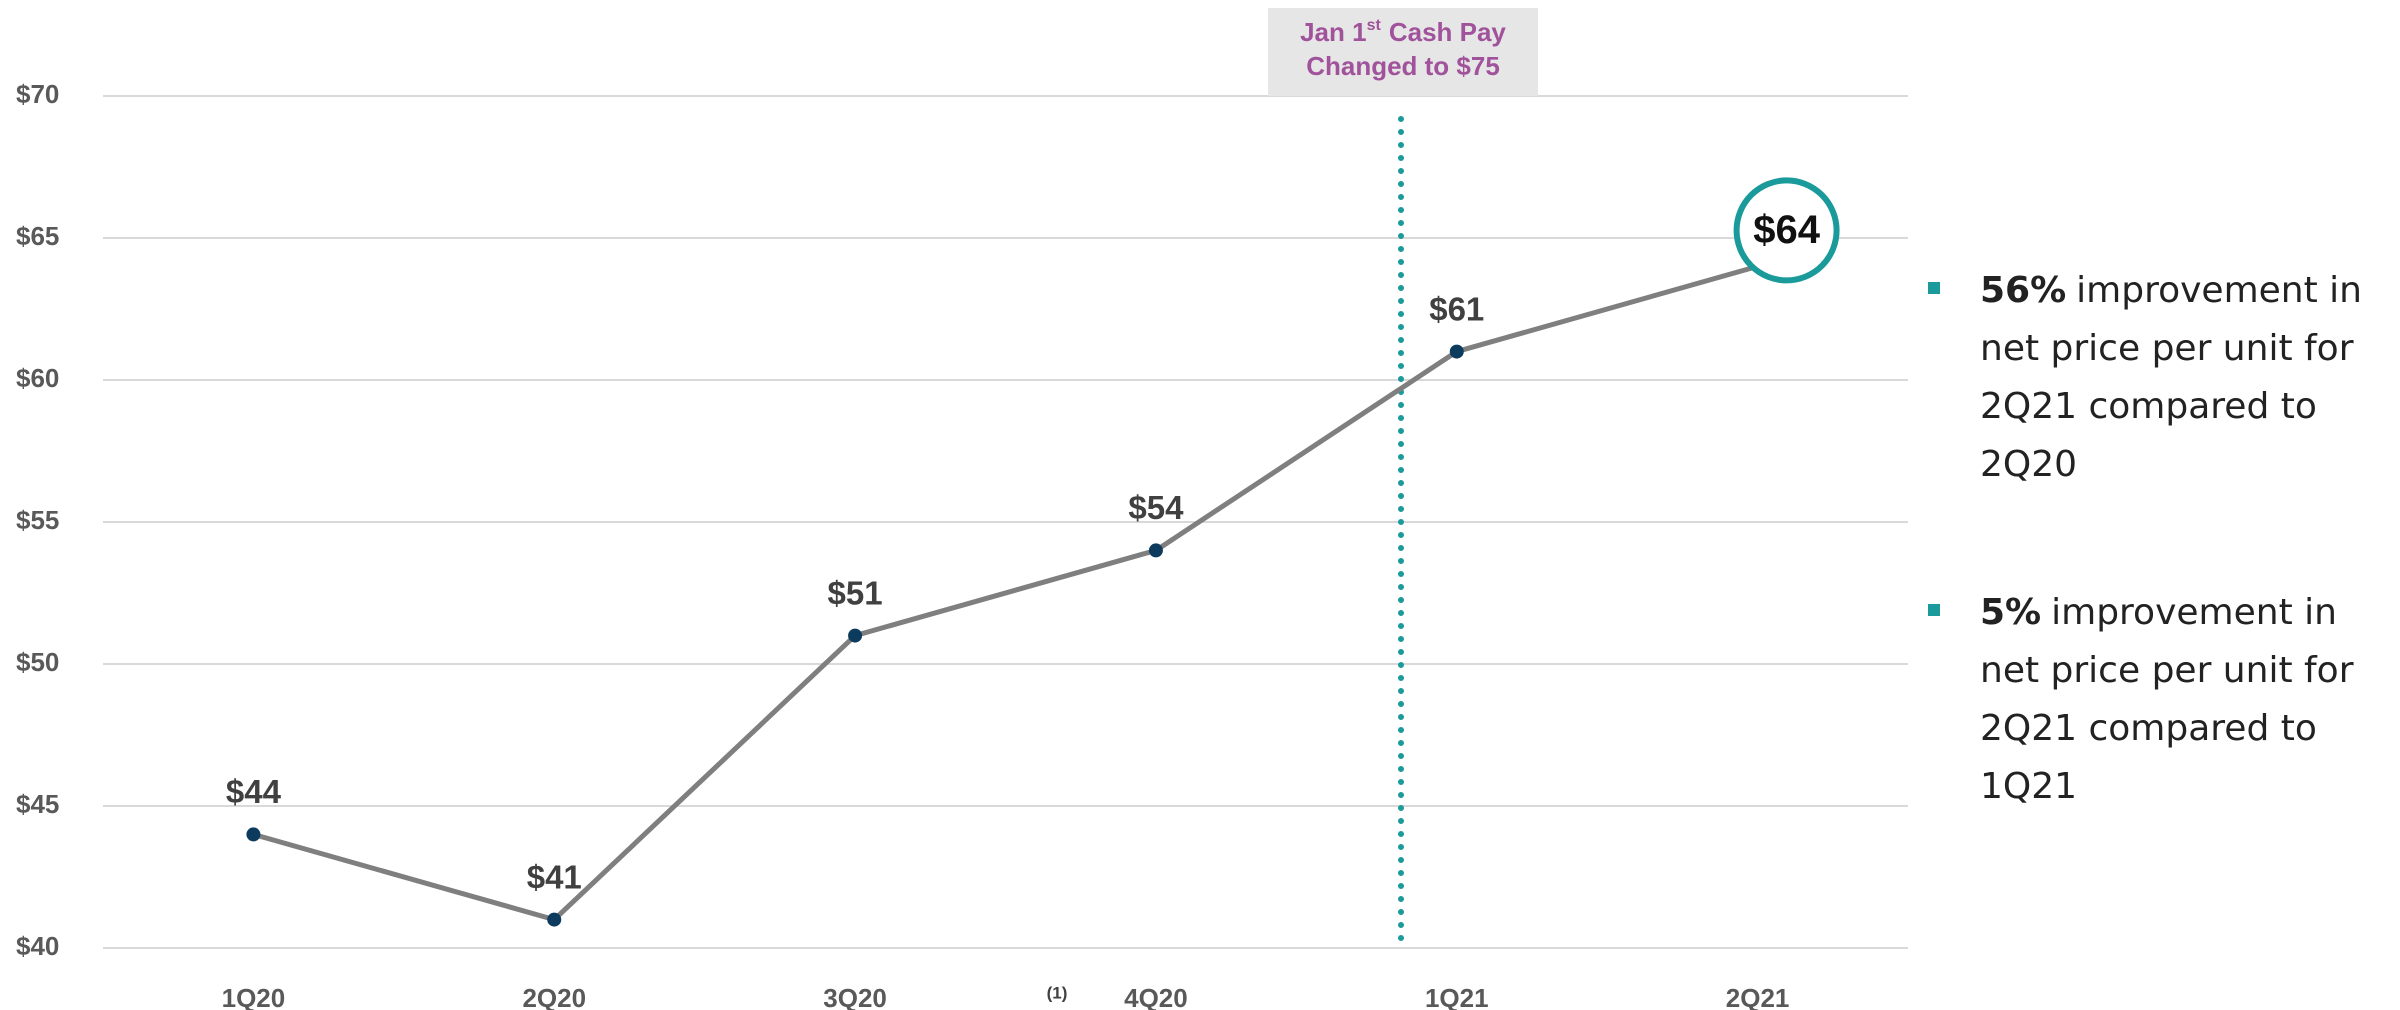 Image resolution: width=2400 pixels, height=1010 pixels. I want to click on annotation-box, so click(1403, 52).